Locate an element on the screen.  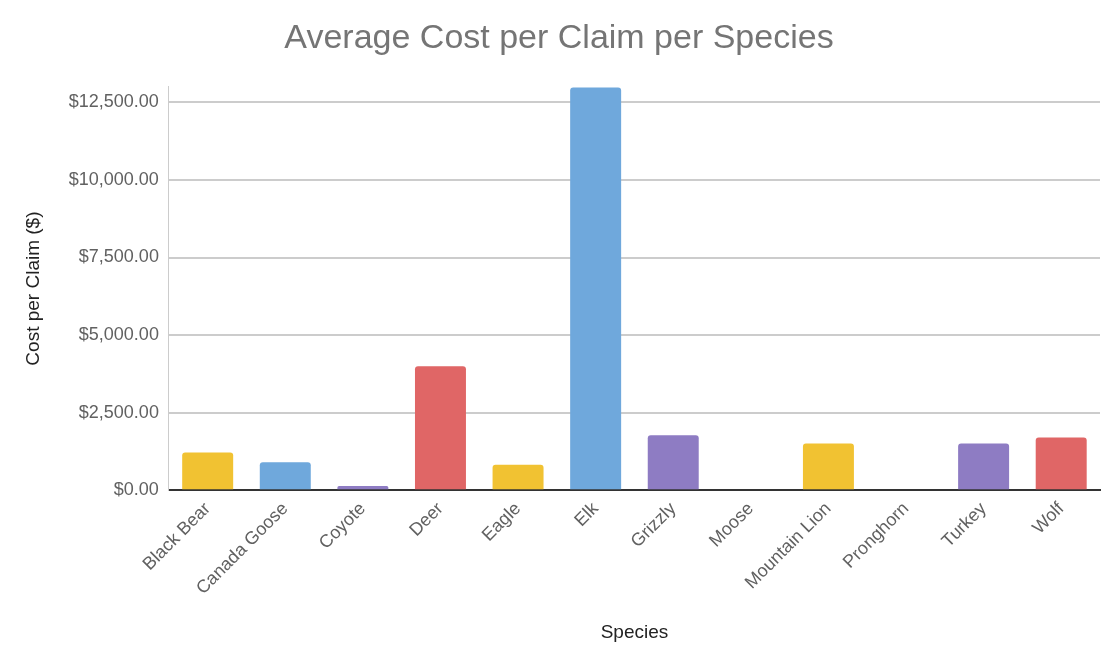
x-tick-label: Elk is located at coordinates (586, 513).